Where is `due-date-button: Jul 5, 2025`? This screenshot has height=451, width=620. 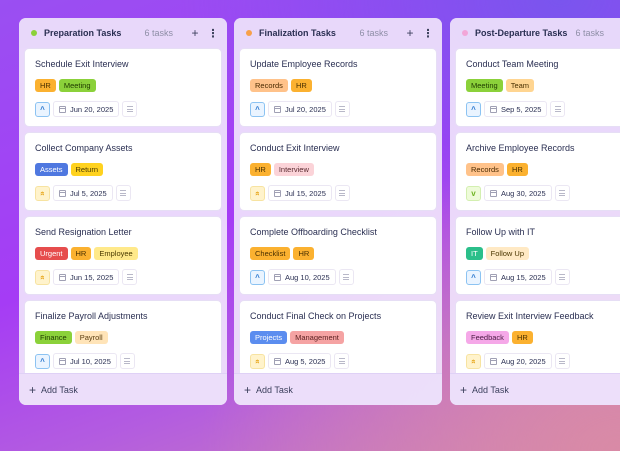
due-date-button: Jul 5, 2025 is located at coordinates (83, 193).